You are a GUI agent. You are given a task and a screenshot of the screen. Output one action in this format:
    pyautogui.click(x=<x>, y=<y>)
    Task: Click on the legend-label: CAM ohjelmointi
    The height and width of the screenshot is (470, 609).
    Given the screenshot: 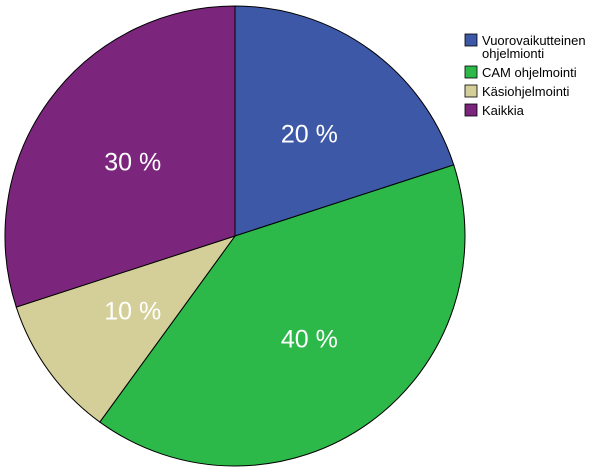 What is the action you would take?
    pyautogui.click(x=529, y=72)
    